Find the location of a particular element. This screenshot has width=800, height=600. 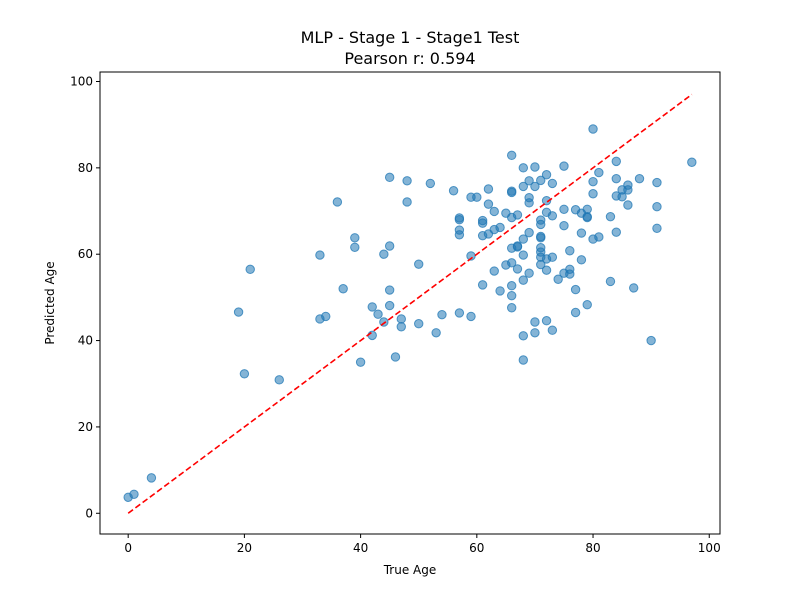

x-tick-label: 60 is located at coordinates (476, 548).